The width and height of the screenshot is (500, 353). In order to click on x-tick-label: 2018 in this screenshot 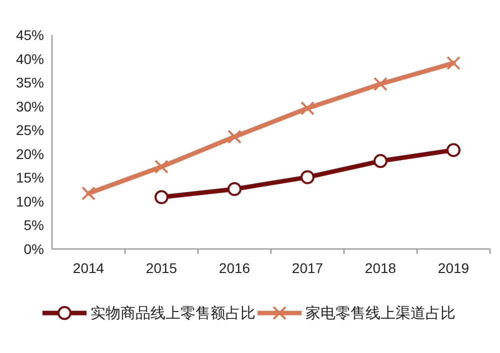, I will do `click(380, 268)`.